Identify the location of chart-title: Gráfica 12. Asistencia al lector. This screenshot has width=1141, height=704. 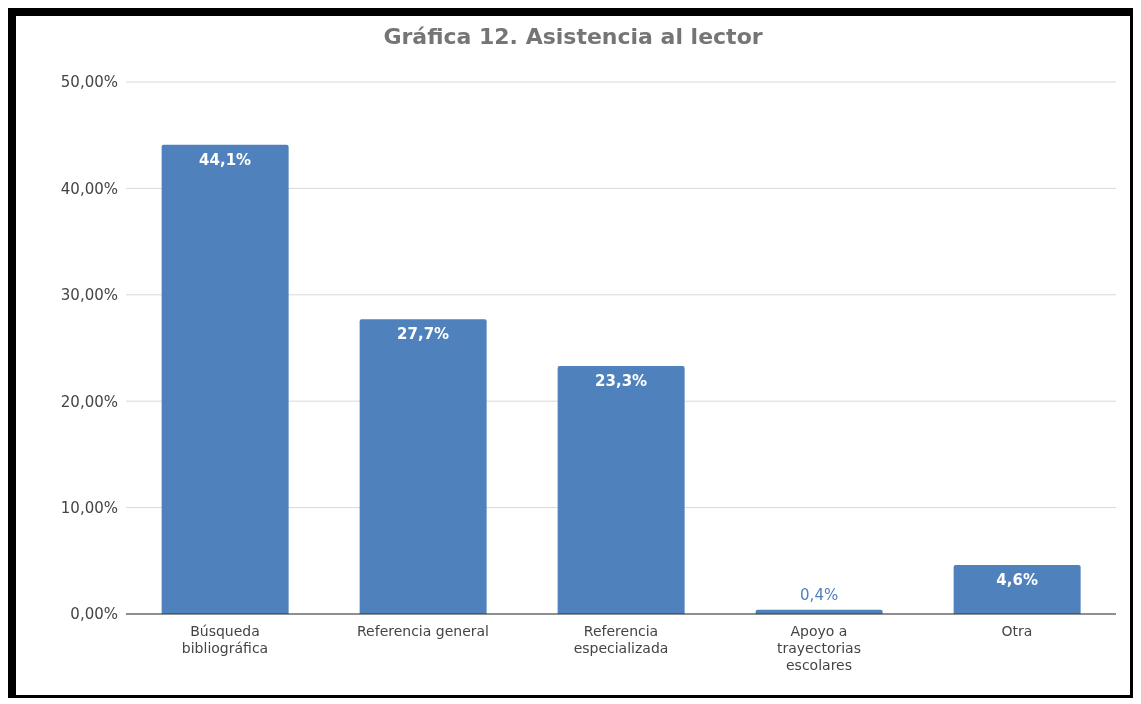
(573, 37).